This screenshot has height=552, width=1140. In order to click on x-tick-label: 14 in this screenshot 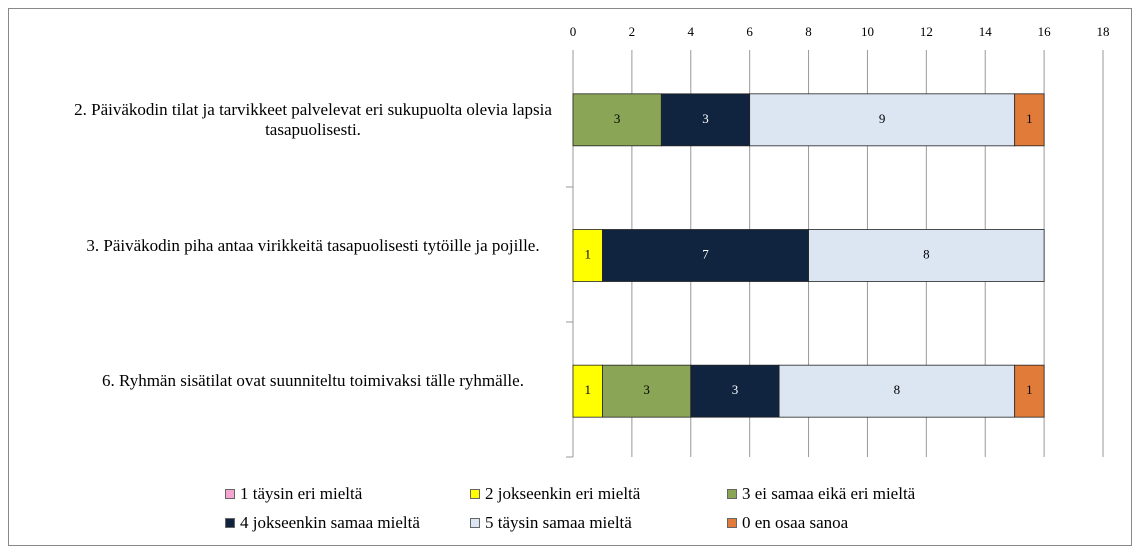, I will do `click(986, 31)`.